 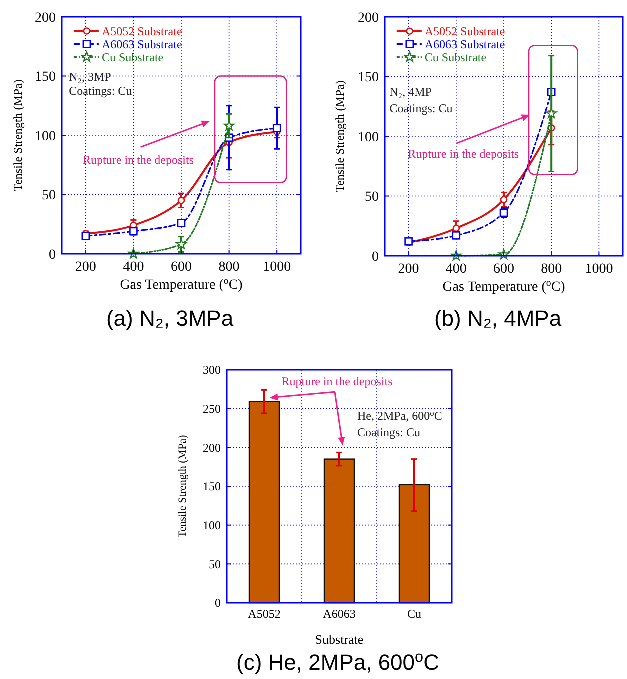 I want to click on text: (b) N₂, 4MPa, so click(x=498, y=318).